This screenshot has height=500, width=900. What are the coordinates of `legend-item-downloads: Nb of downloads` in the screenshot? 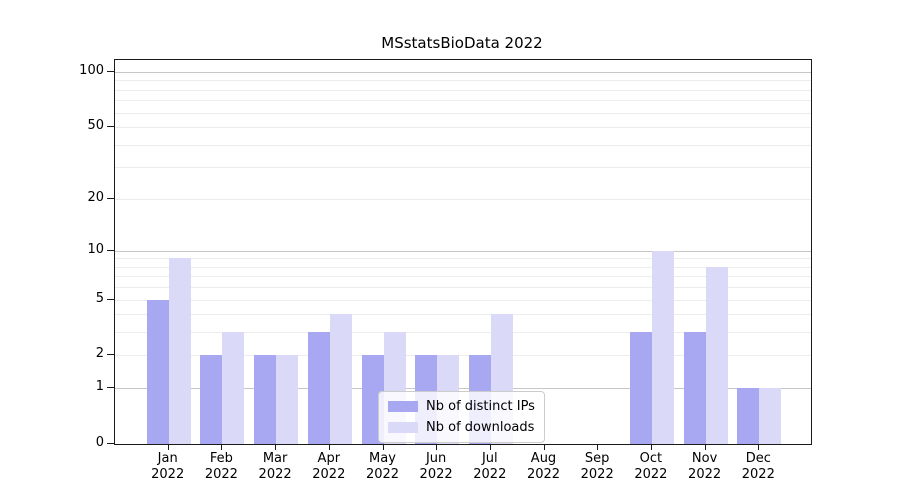 It's located at (461, 427).